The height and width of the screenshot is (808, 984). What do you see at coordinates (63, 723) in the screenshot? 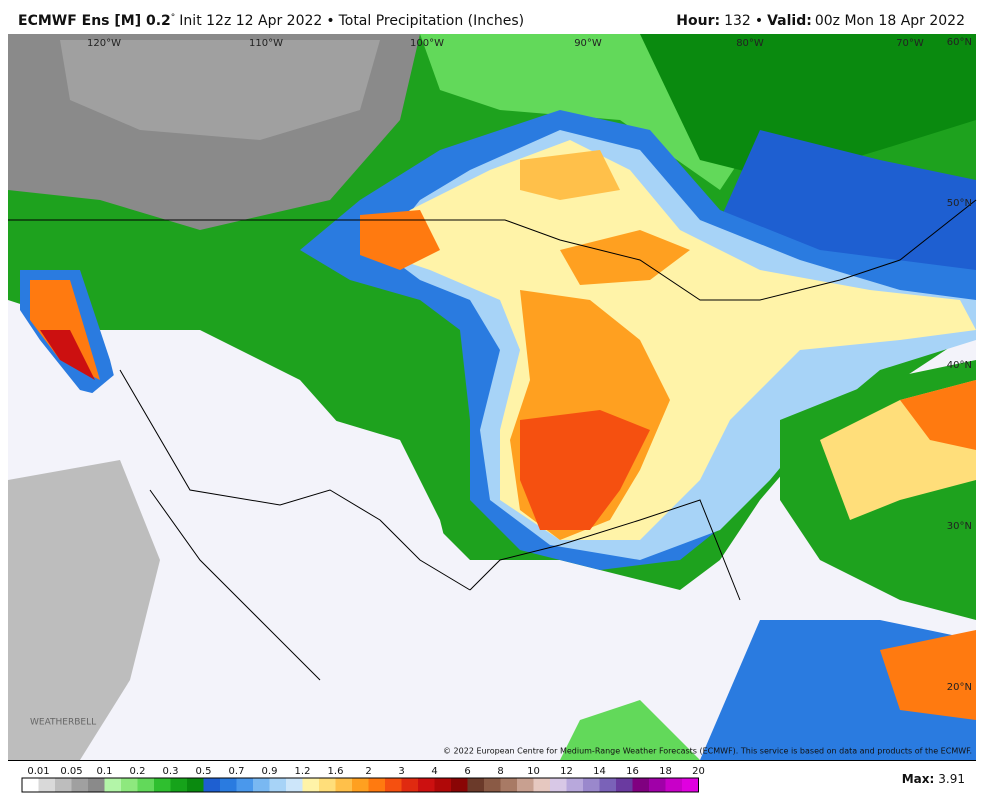
I see `logo: WEATHERBELL` at bounding box center [63, 723].